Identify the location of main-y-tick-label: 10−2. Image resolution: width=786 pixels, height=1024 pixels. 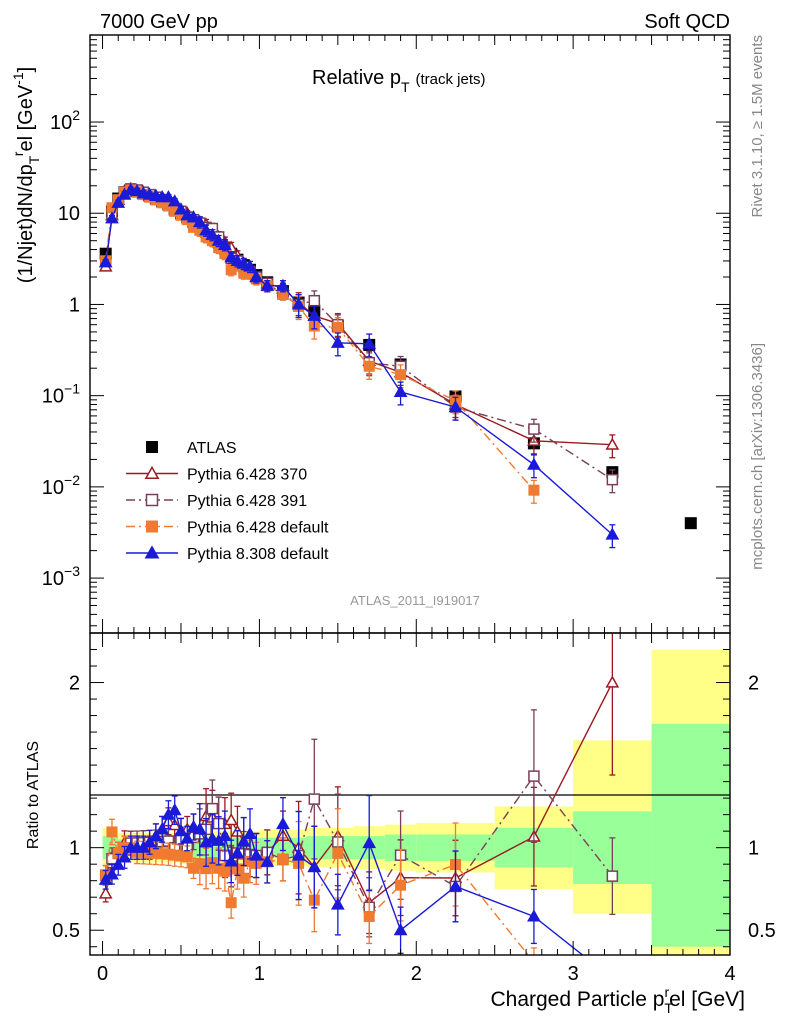
(61, 485).